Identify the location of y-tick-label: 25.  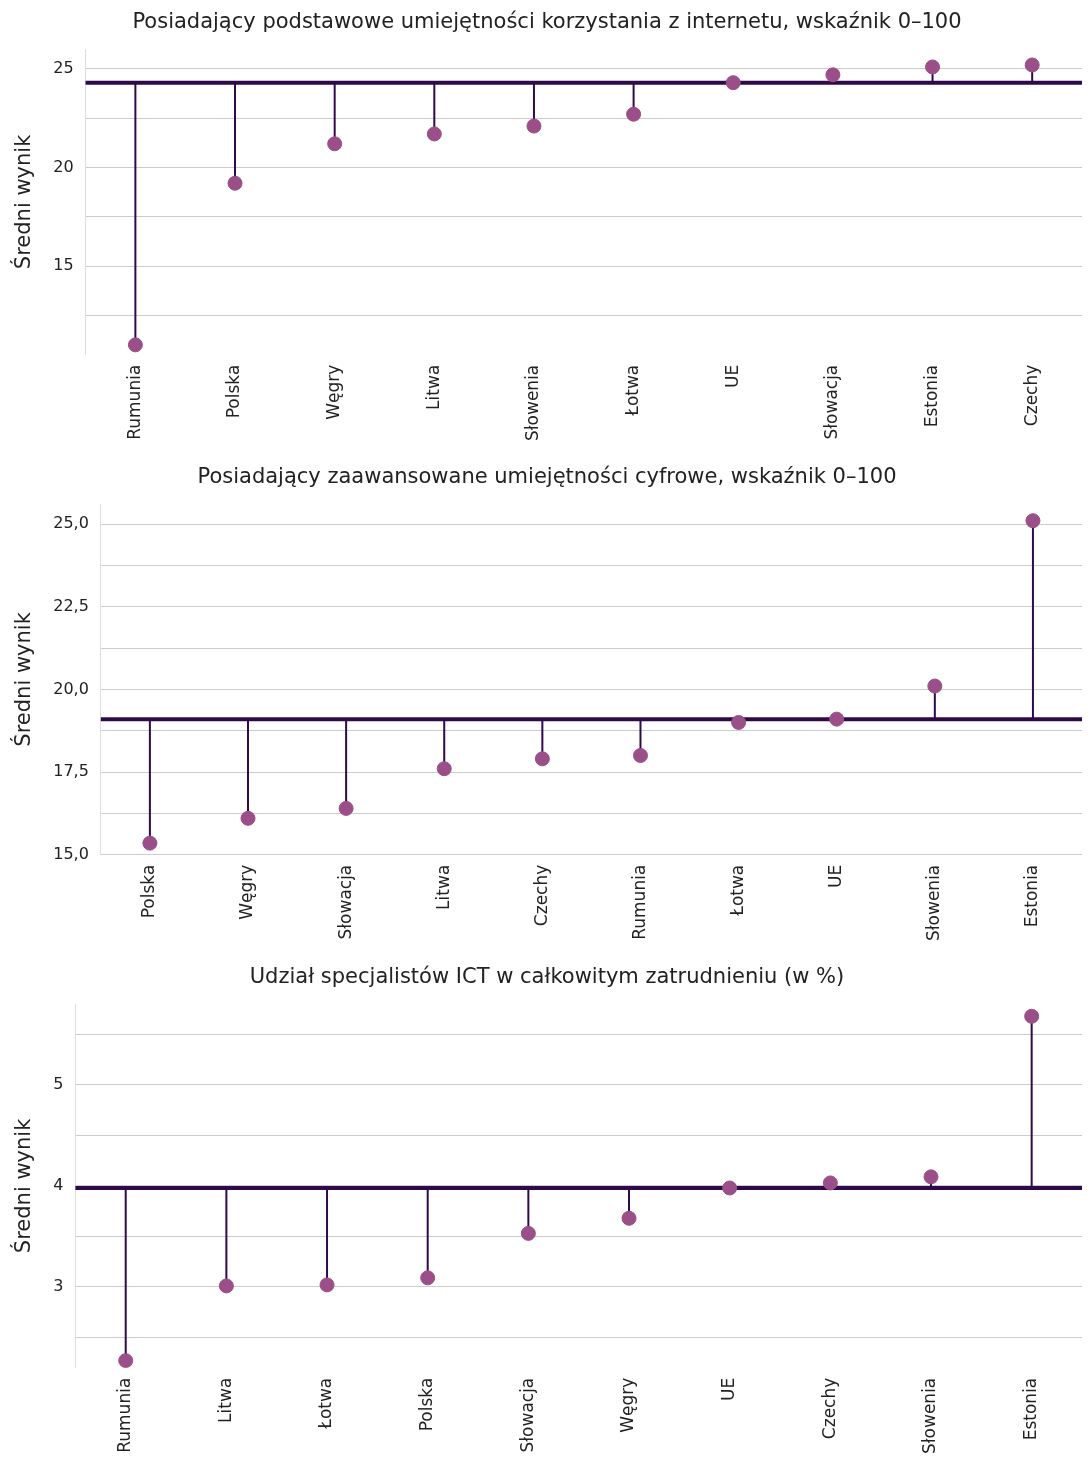
(63, 68).